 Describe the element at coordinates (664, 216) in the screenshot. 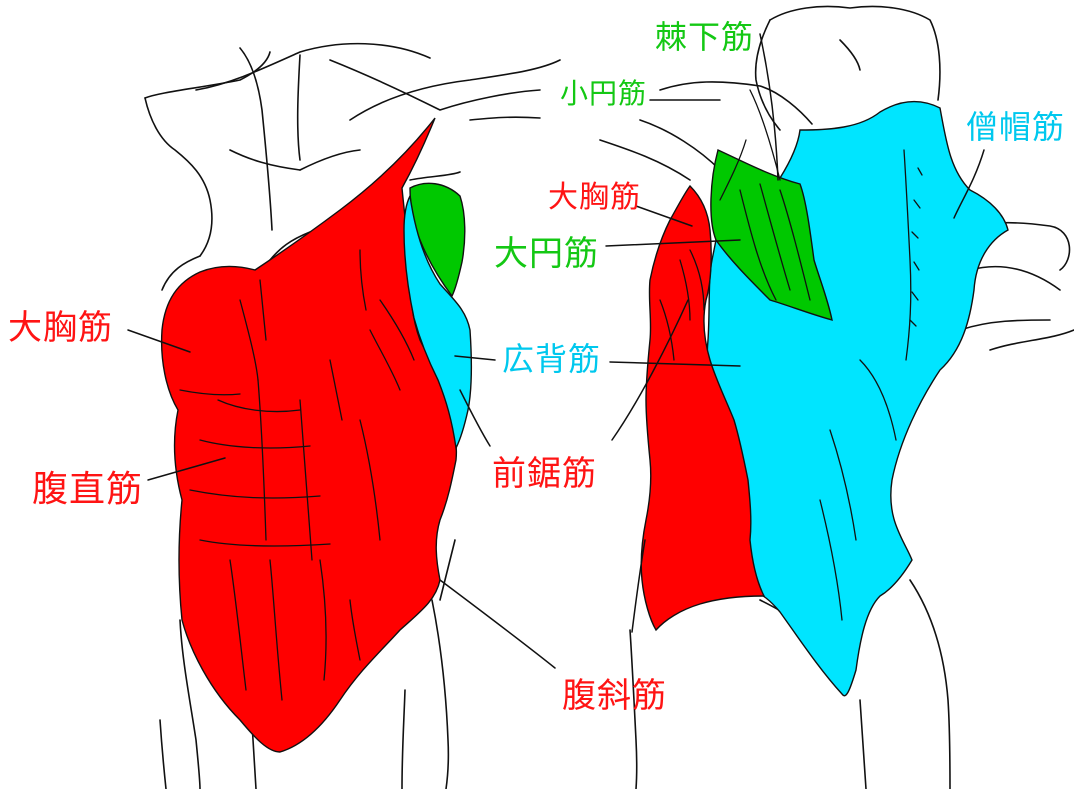

I see `leader-back-pectoralis` at that location.